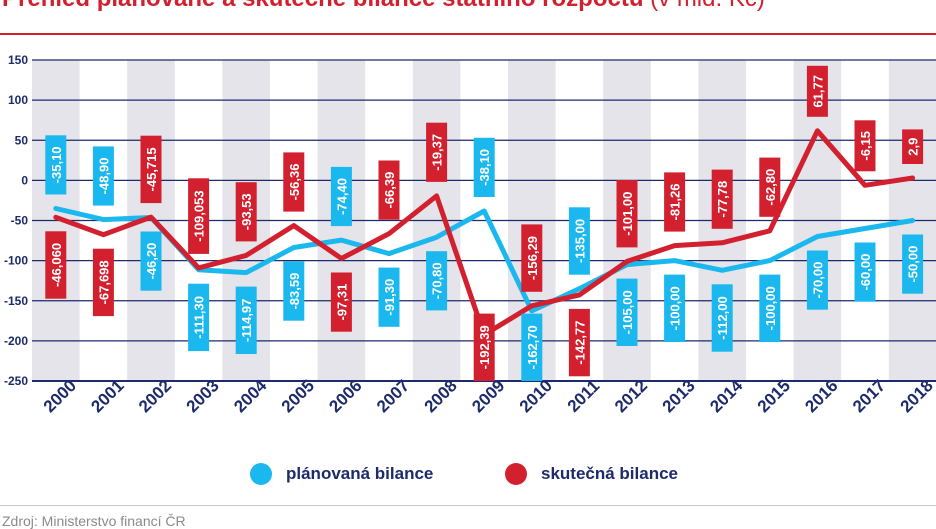 The image size is (936, 529). I want to click on planned-value-label-text: -91,30, so click(389, 297).